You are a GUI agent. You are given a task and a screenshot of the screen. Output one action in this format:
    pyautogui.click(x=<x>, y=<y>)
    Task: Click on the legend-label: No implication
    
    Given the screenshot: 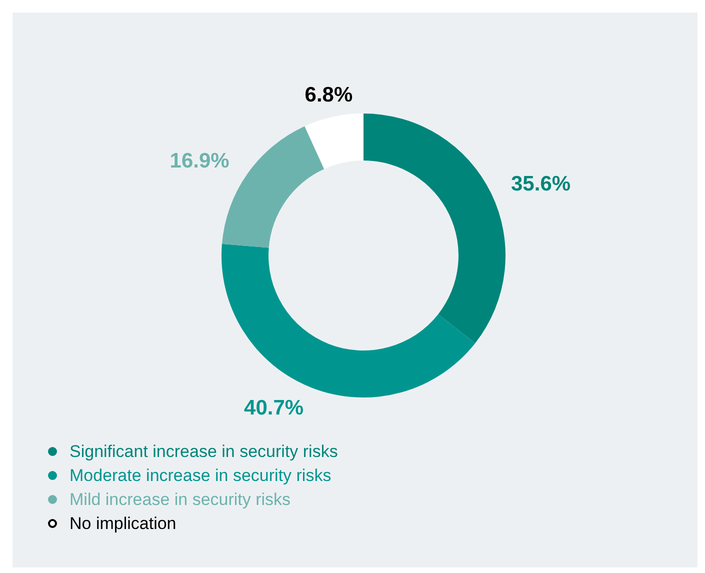 What is the action you would take?
    pyautogui.click(x=123, y=523)
    